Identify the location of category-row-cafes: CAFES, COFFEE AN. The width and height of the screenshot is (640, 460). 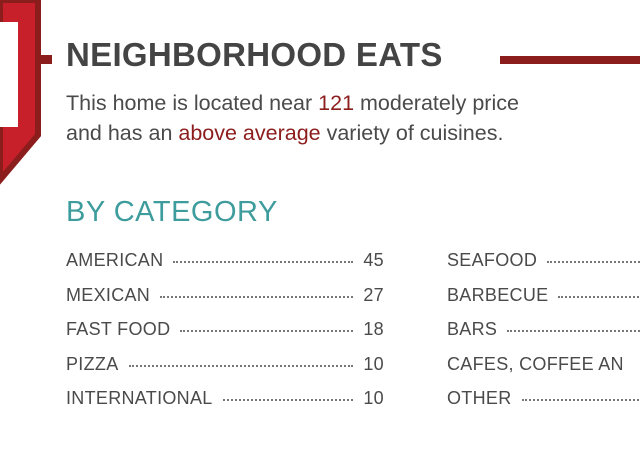
(543, 371).